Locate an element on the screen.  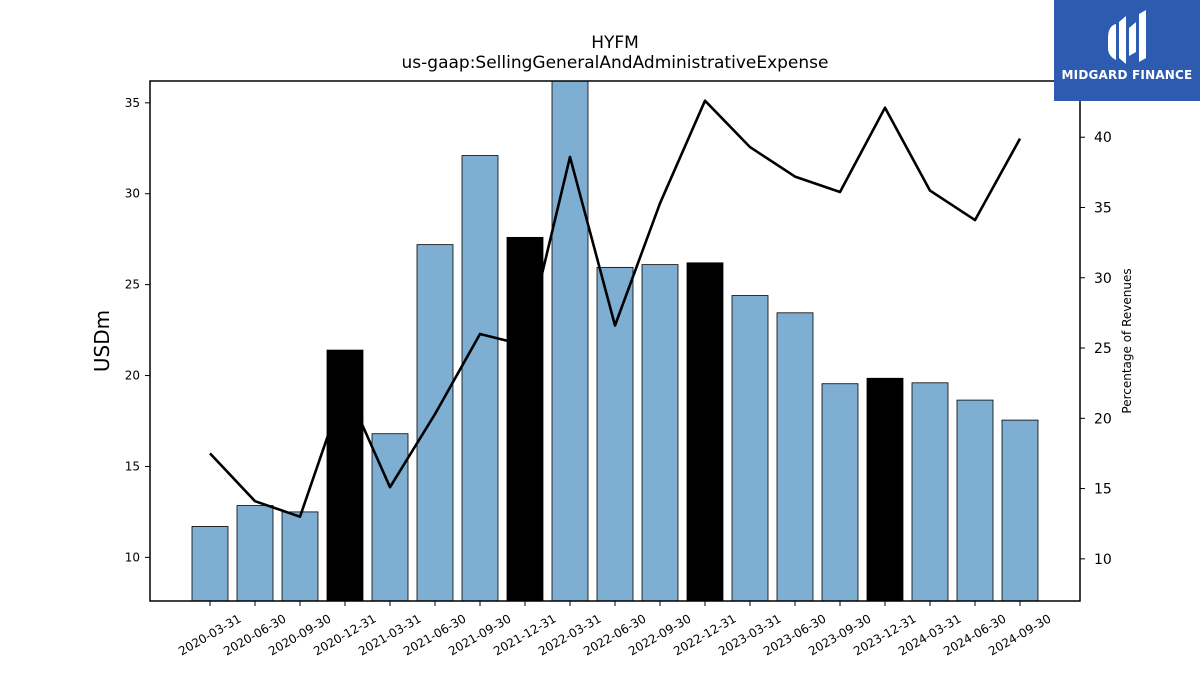
y-axis-label: USDm is located at coordinates (102, 341).